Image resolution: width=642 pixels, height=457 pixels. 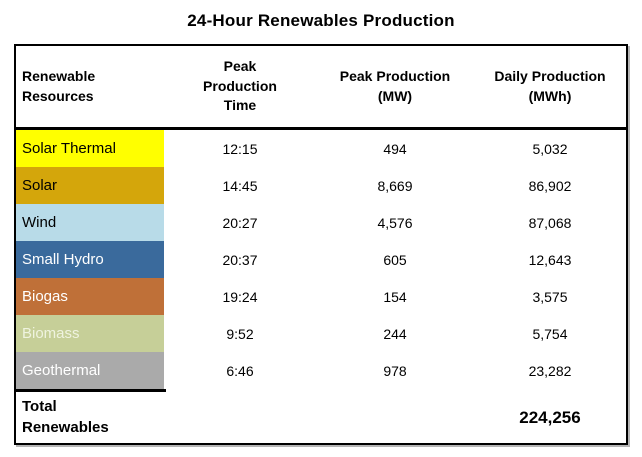 What do you see at coordinates (90, 148) in the screenshot?
I see `resource-cell: Solar Thermal` at bounding box center [90, 148].